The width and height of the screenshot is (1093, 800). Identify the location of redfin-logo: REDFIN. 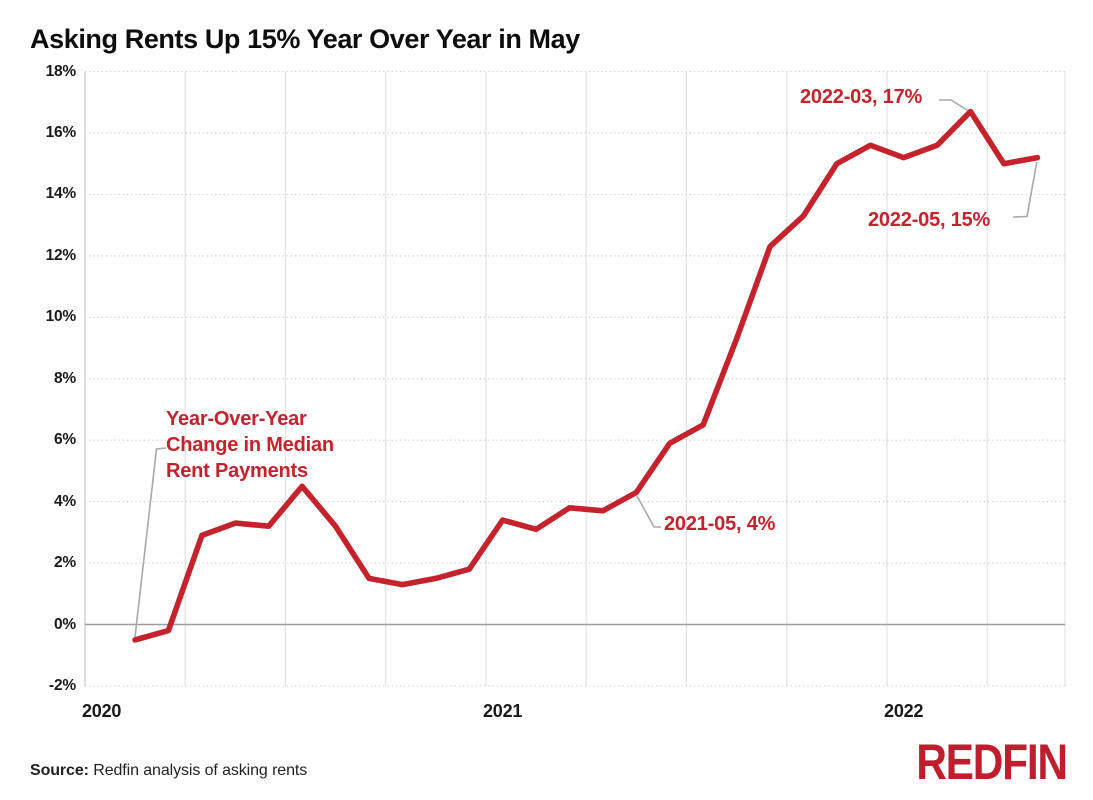
(992, 762).